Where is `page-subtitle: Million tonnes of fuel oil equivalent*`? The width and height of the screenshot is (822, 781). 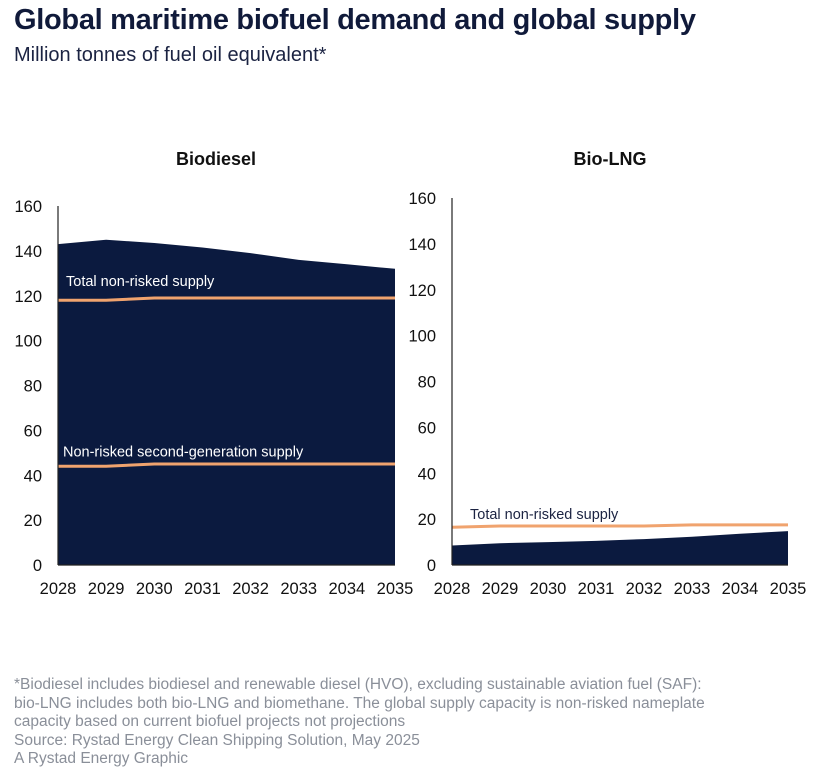
page-subtitle: Million tonnes of fuel oil equivalent* is located at coordinates (170, 55).